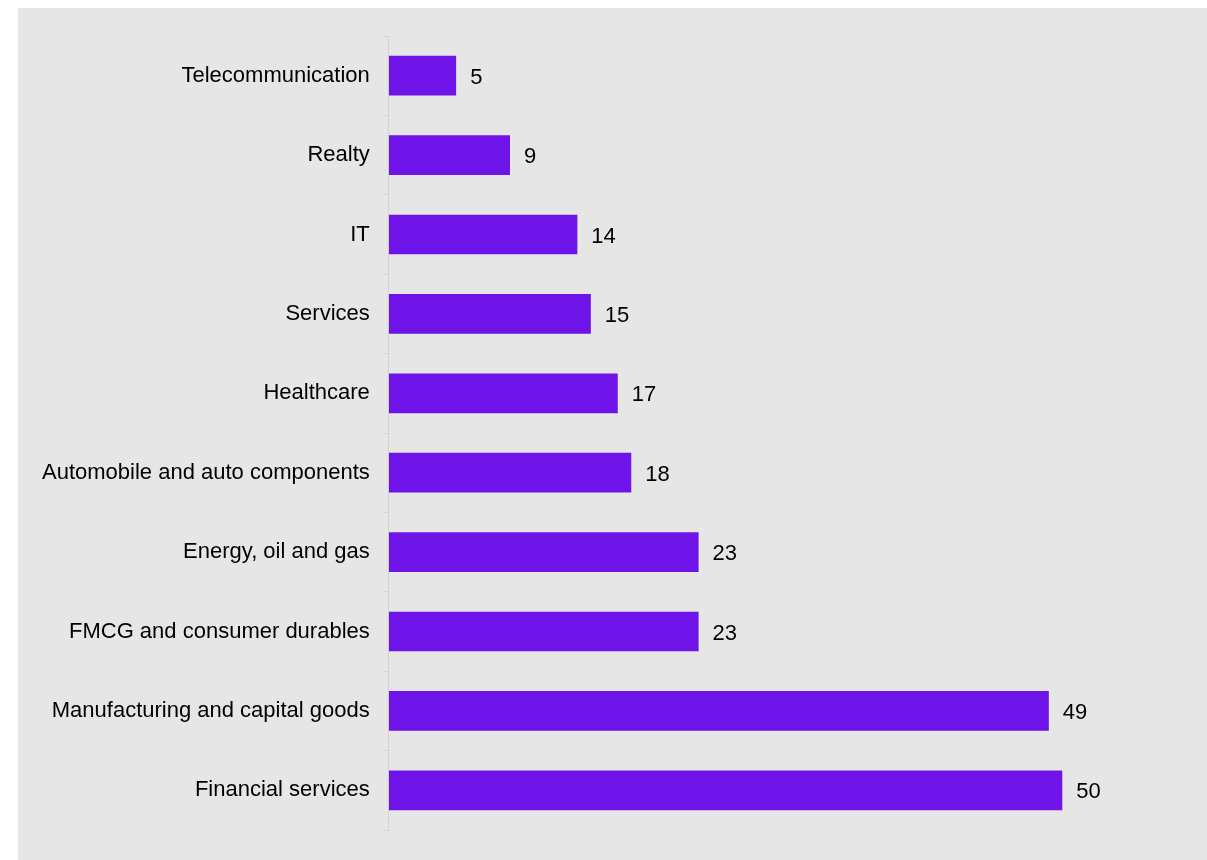 The width and height of the screenshot is (1207, 860). I want to click on y-tick-label: Automobile and auto components, so click(206, 471).